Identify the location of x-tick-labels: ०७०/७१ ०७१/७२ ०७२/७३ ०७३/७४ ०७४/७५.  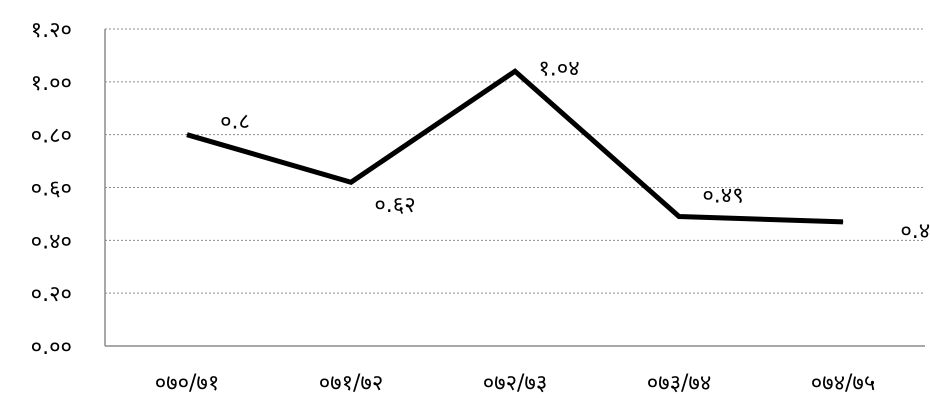
(515, 383).